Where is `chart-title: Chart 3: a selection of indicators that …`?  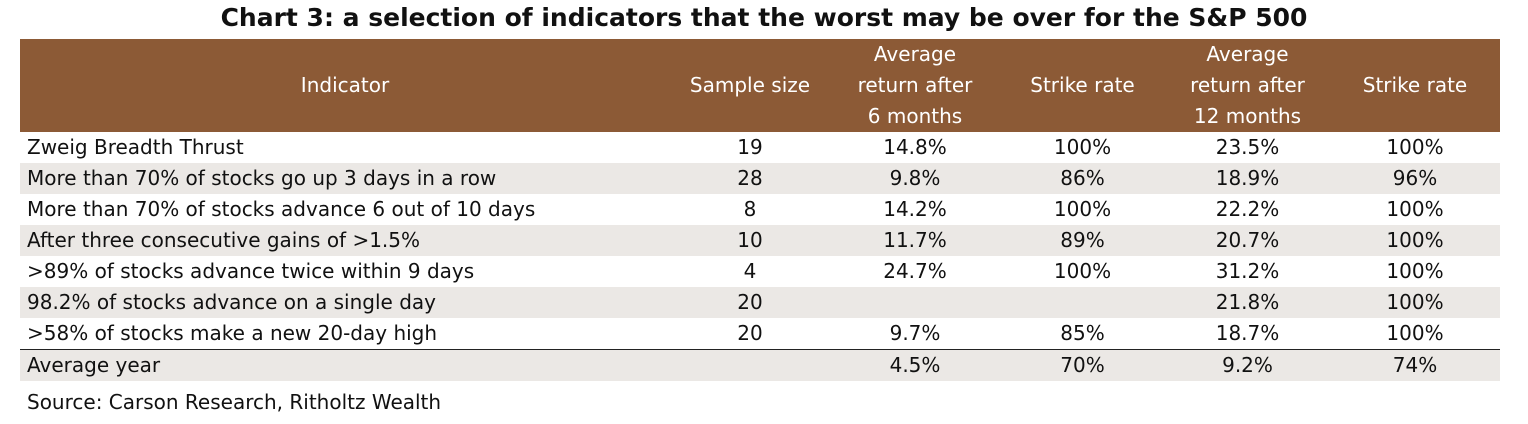 chart-title: Chart 3: a selection of indicators that … is located at coordinates (764, 17).